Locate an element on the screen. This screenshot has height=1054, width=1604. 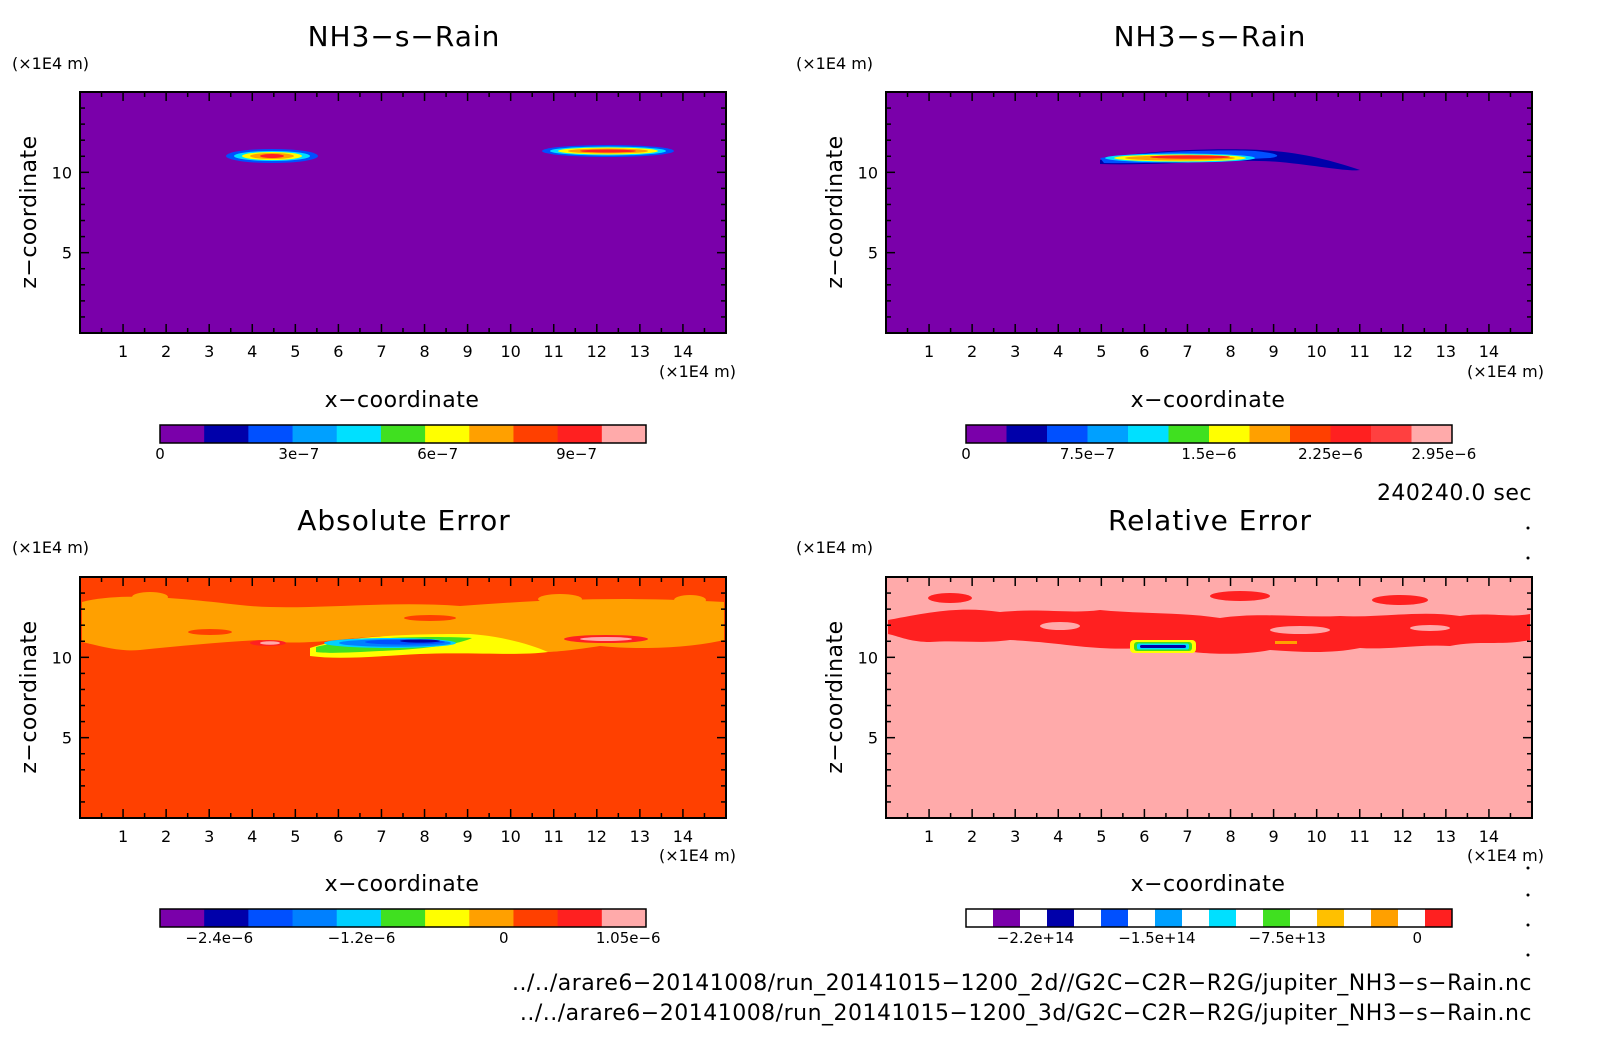
colorbar: 0 3e−7 6e−7 9e−7 is located at coordinates (401, 443).